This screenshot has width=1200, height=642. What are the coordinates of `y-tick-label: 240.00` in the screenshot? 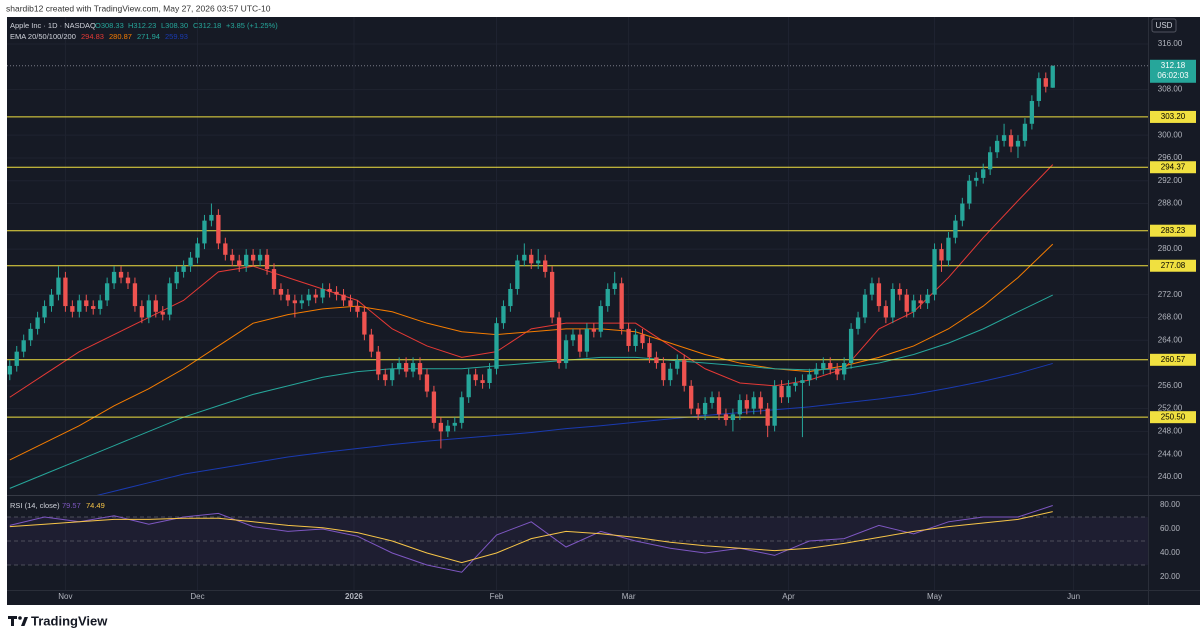 It's located at (1170, 476).